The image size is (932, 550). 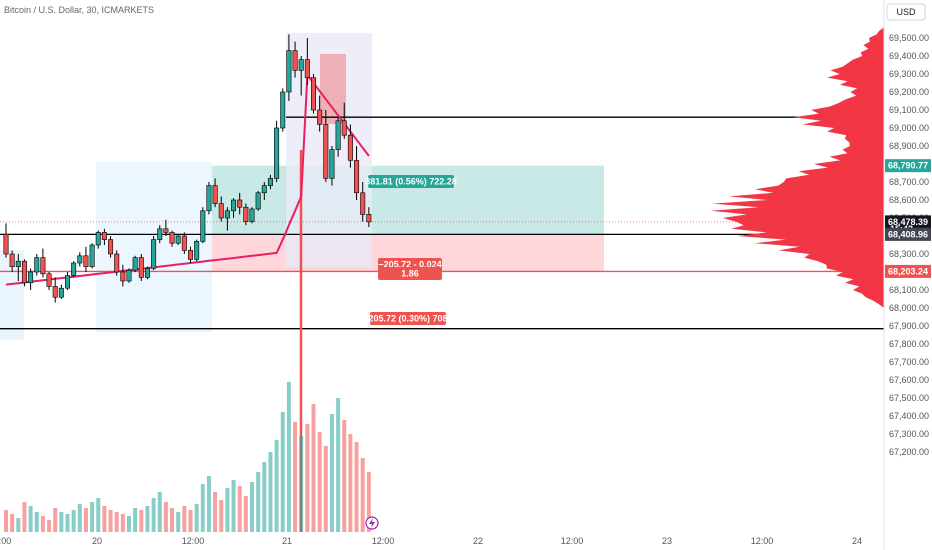 What do you see at coordinates (908, 234) in the screenshot?
I see `price-badge: 68,408.96` at bounding box center [908, 234].